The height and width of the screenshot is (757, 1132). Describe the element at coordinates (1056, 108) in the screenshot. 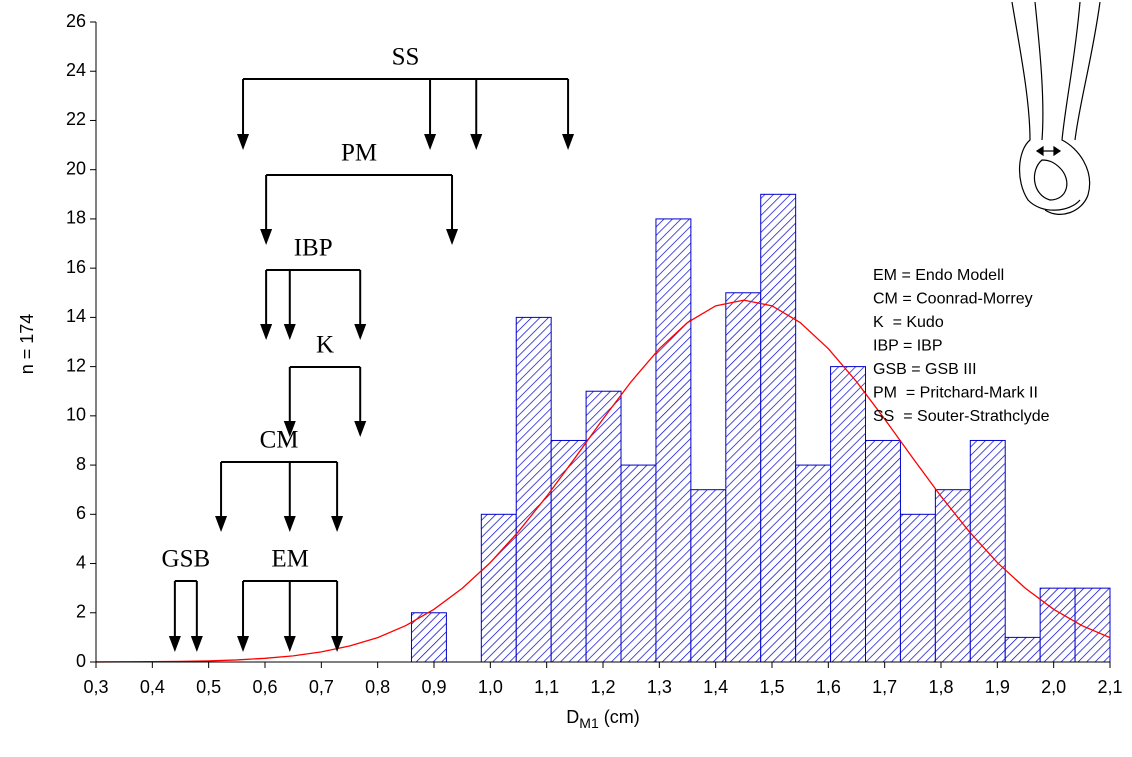

I see `bone-illustration` at that location.